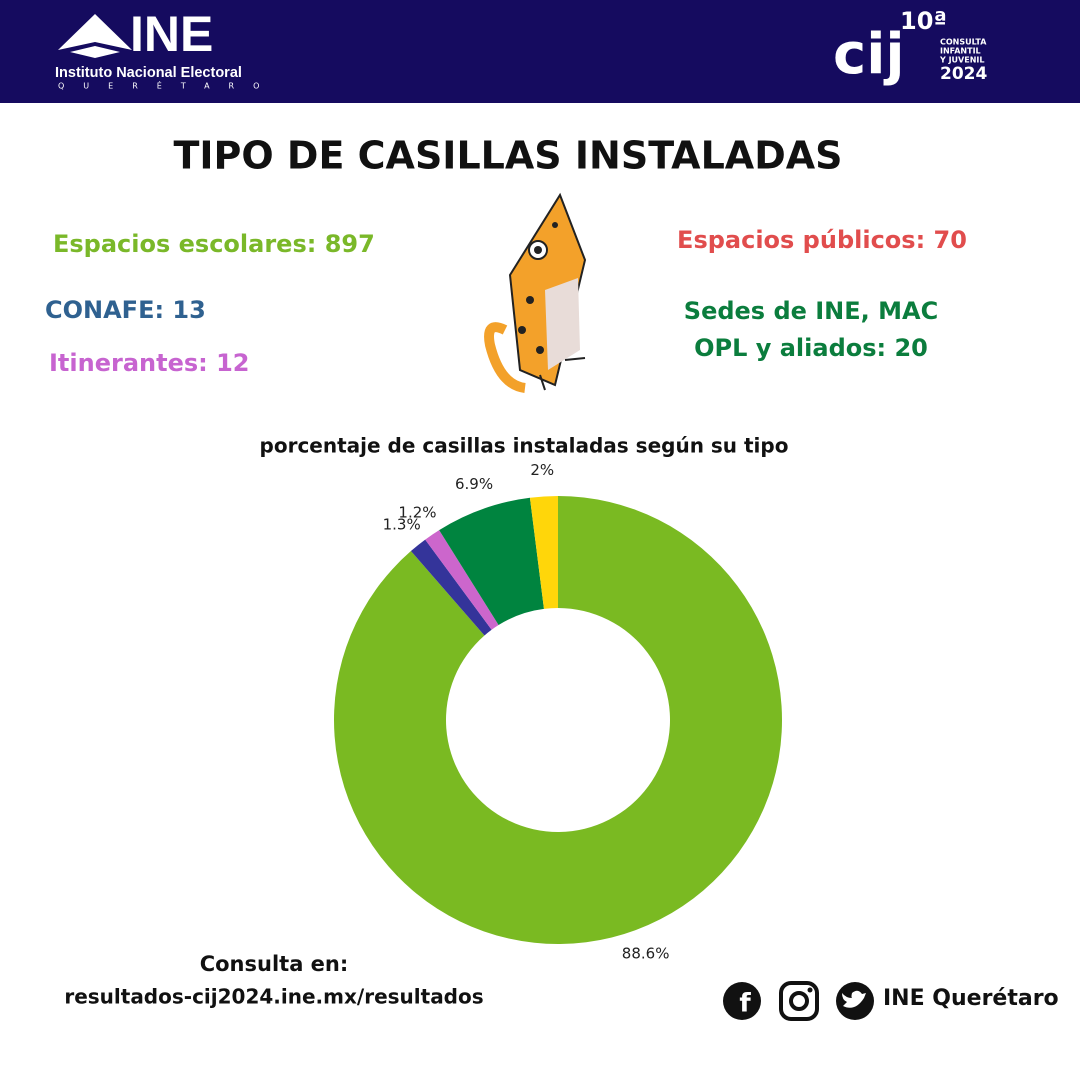 This screenshot has width=1080, height=1080. What do you see at coordinates (869, 54) in the screenshot?
I see `cij-logo: cij` at bounding box center [869, 54].